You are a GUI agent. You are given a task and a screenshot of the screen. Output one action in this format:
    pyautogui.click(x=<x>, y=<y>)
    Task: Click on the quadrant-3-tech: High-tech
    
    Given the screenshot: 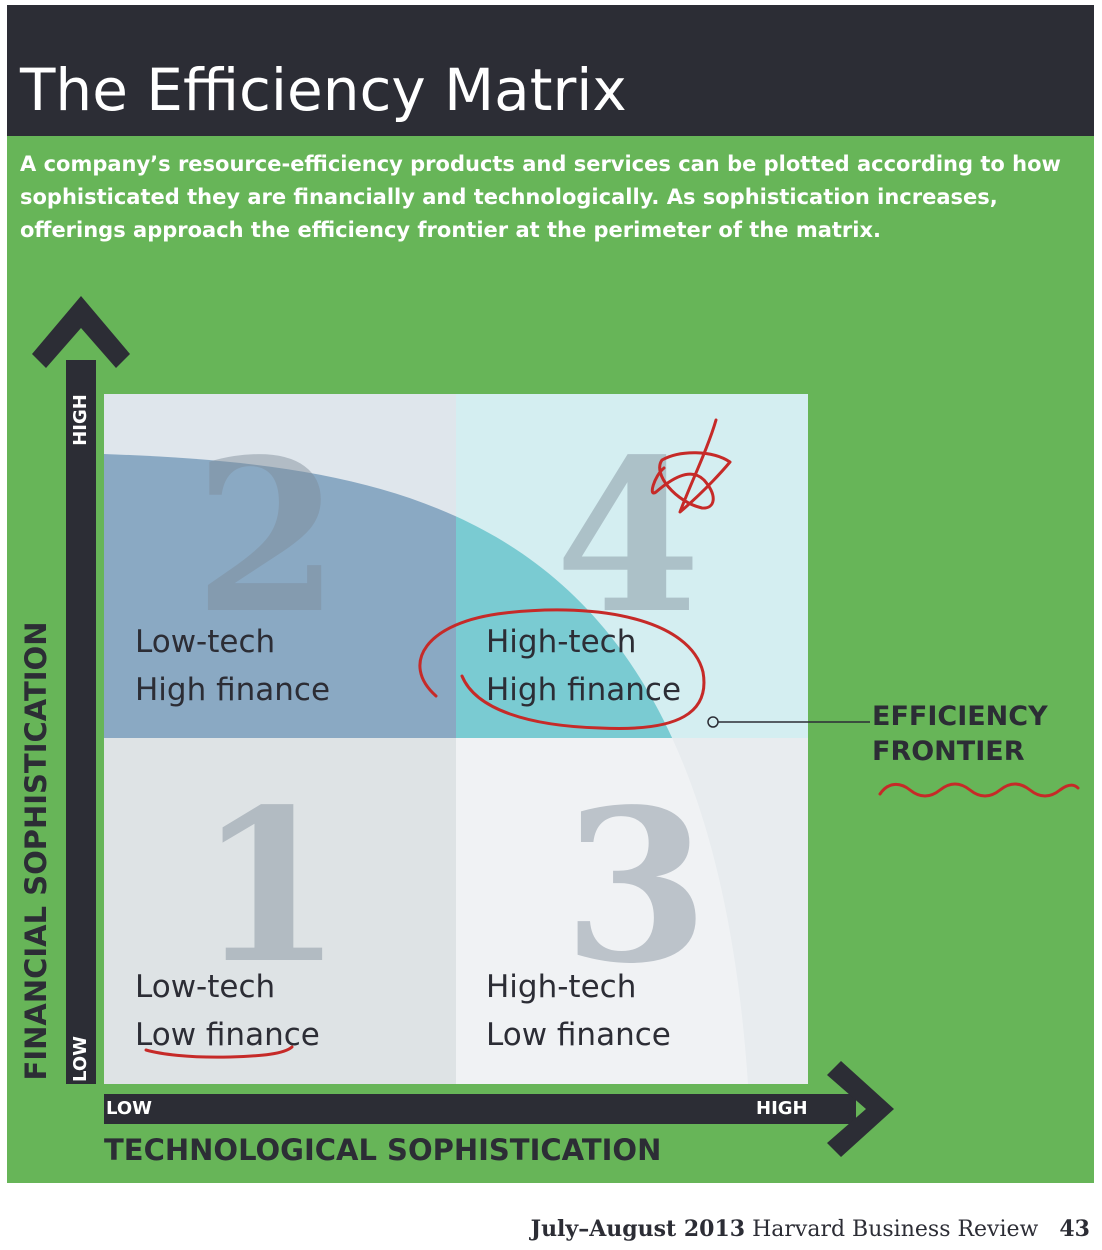 What is the action you would take?
    pyautogui.click(x=561, y=987)
    